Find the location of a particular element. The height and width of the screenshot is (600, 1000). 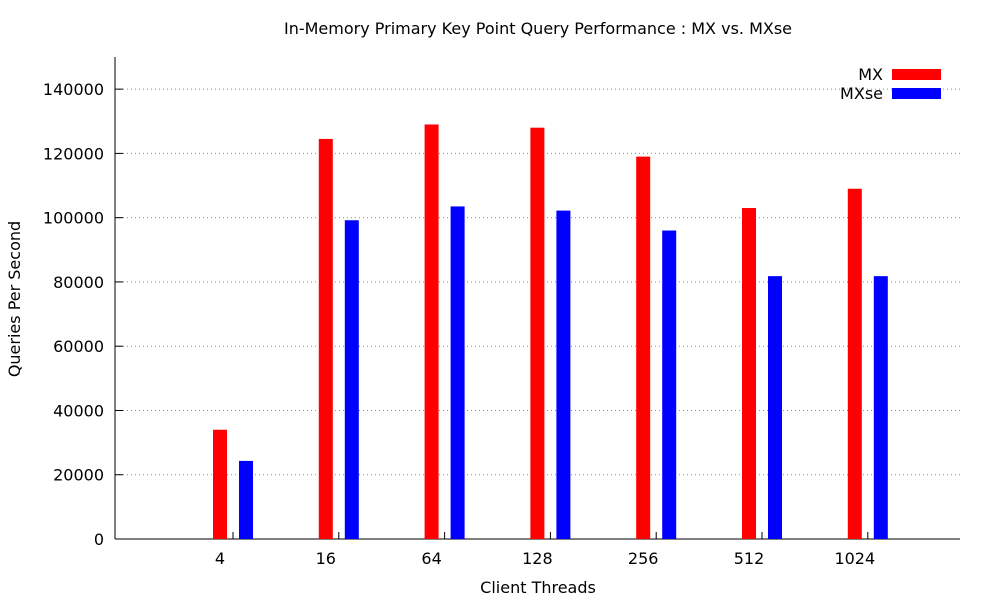

y-tick-labels: 0 20000 40000 60000 80000 100000 120000 140000 is located at coordinates (73, 314).